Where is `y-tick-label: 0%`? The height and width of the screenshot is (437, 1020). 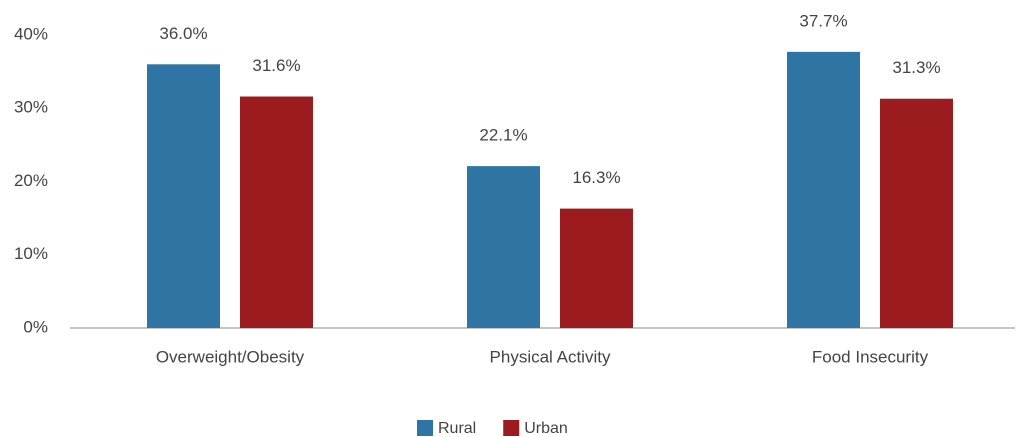 y-tick-label: 0% is located at coordinates (35, 326).